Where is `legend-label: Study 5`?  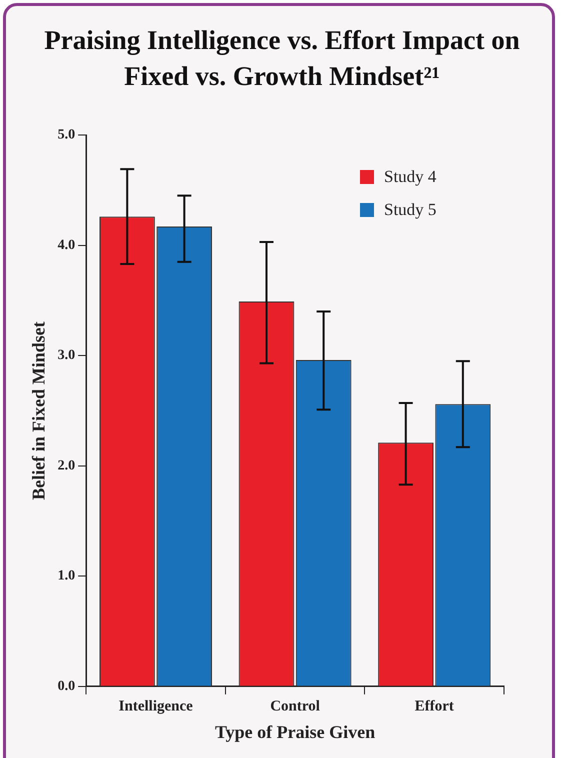 legend-label: Study 5 is located at coordinates (409, 209).